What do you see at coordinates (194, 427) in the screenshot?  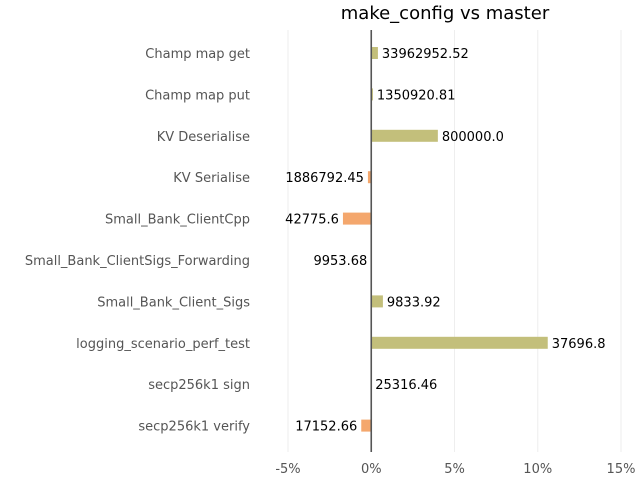 I see `category-label: secp256k1 verify` at bounding box center [194, 427].